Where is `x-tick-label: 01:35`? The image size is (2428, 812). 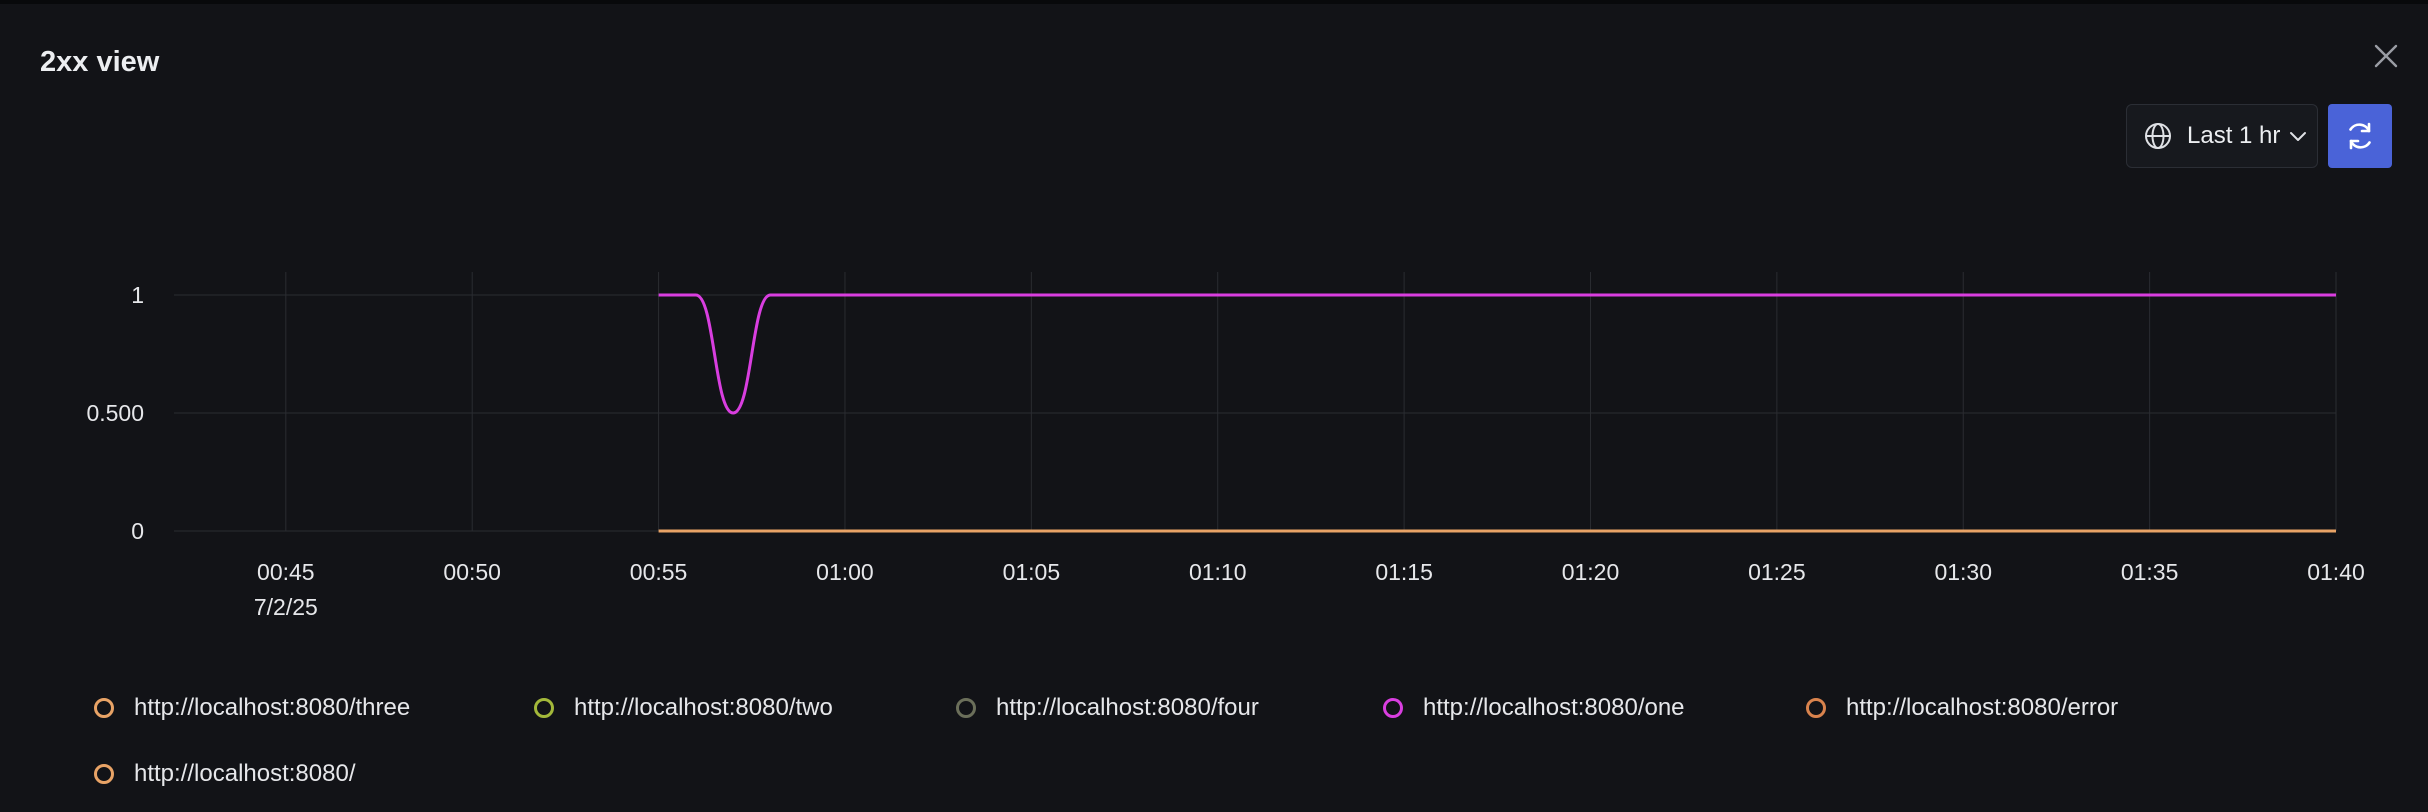 x-tick-label: 01:35 is located at coordinates (2150, 572).